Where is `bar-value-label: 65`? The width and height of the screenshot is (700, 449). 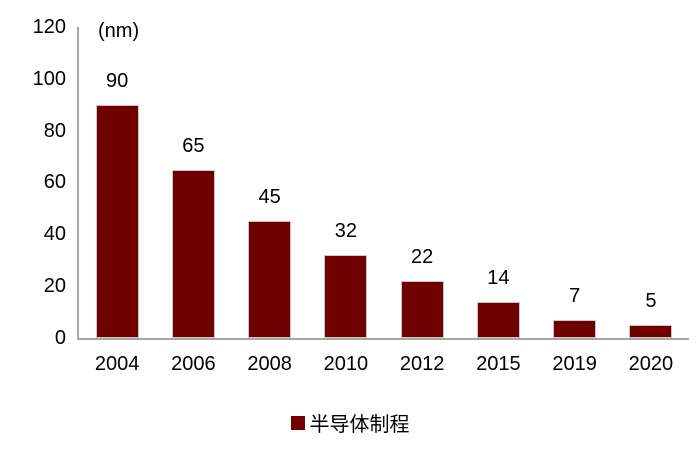
bar-value-label: 65 is located at coordinates (193, 146).